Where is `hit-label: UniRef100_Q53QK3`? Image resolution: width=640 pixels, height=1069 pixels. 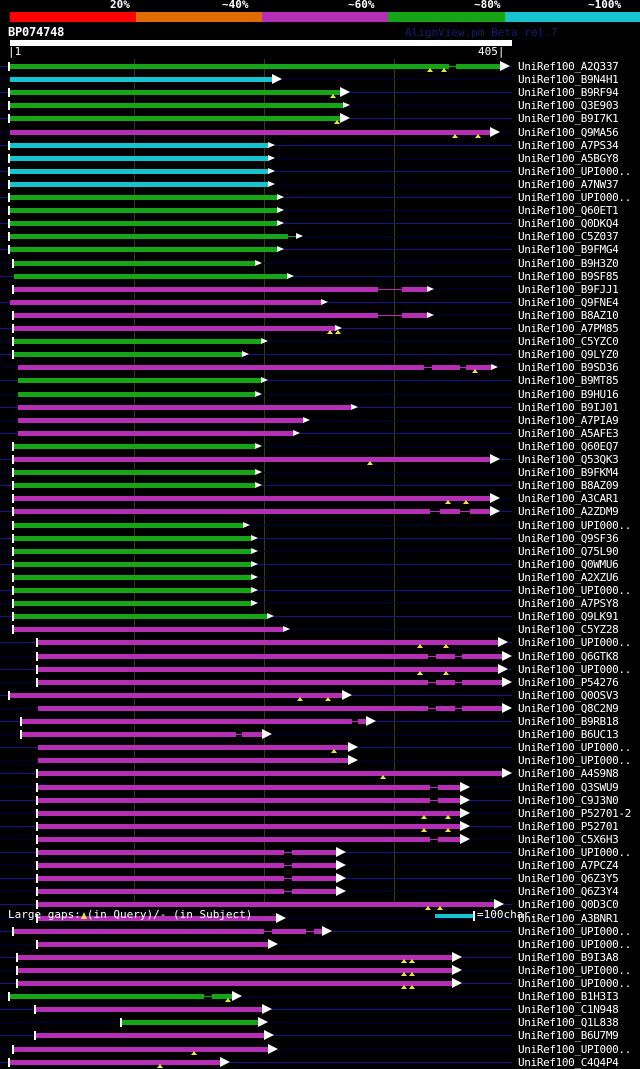
hit-label: UniRef100_Q53QK3 is located at coordinates (568, 459).